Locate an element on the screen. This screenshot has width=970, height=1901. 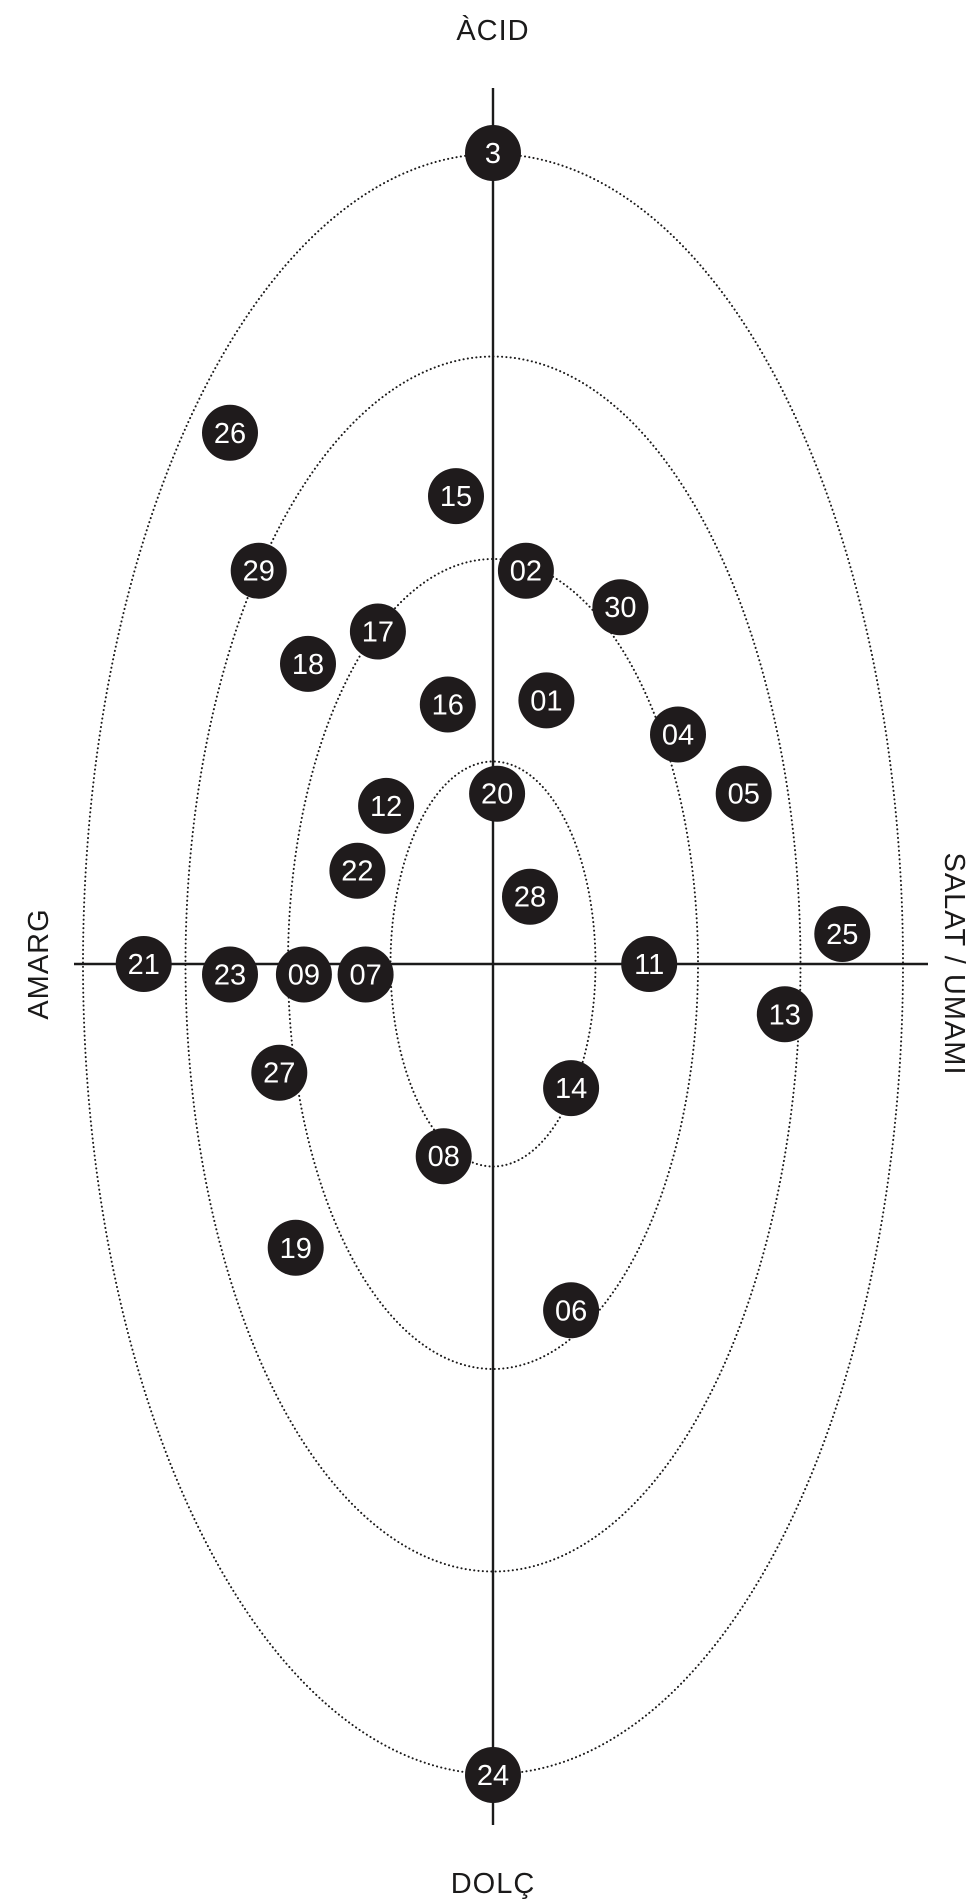
marker-29: 29 is located at coordinates (258, 570).